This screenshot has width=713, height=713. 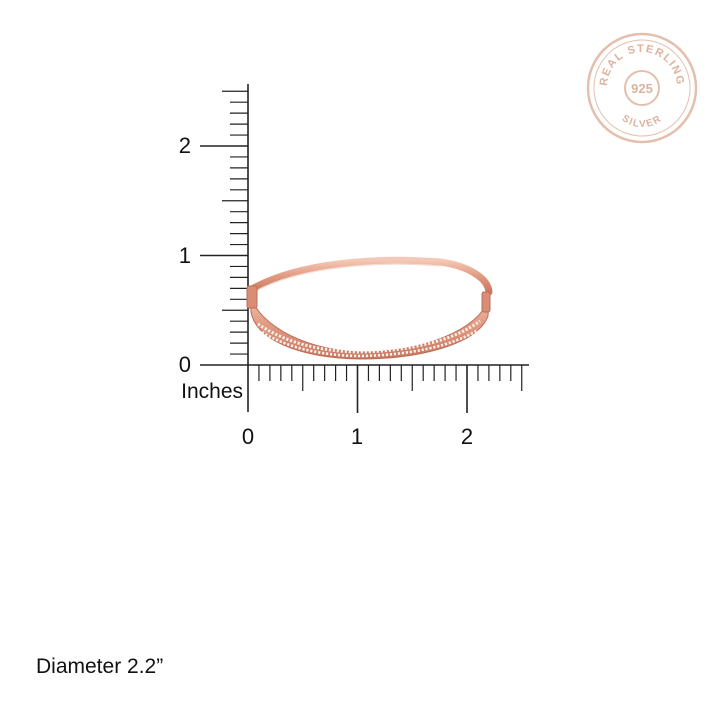 I want to click on seal-center-text: 925, so click(x=642, y=88).